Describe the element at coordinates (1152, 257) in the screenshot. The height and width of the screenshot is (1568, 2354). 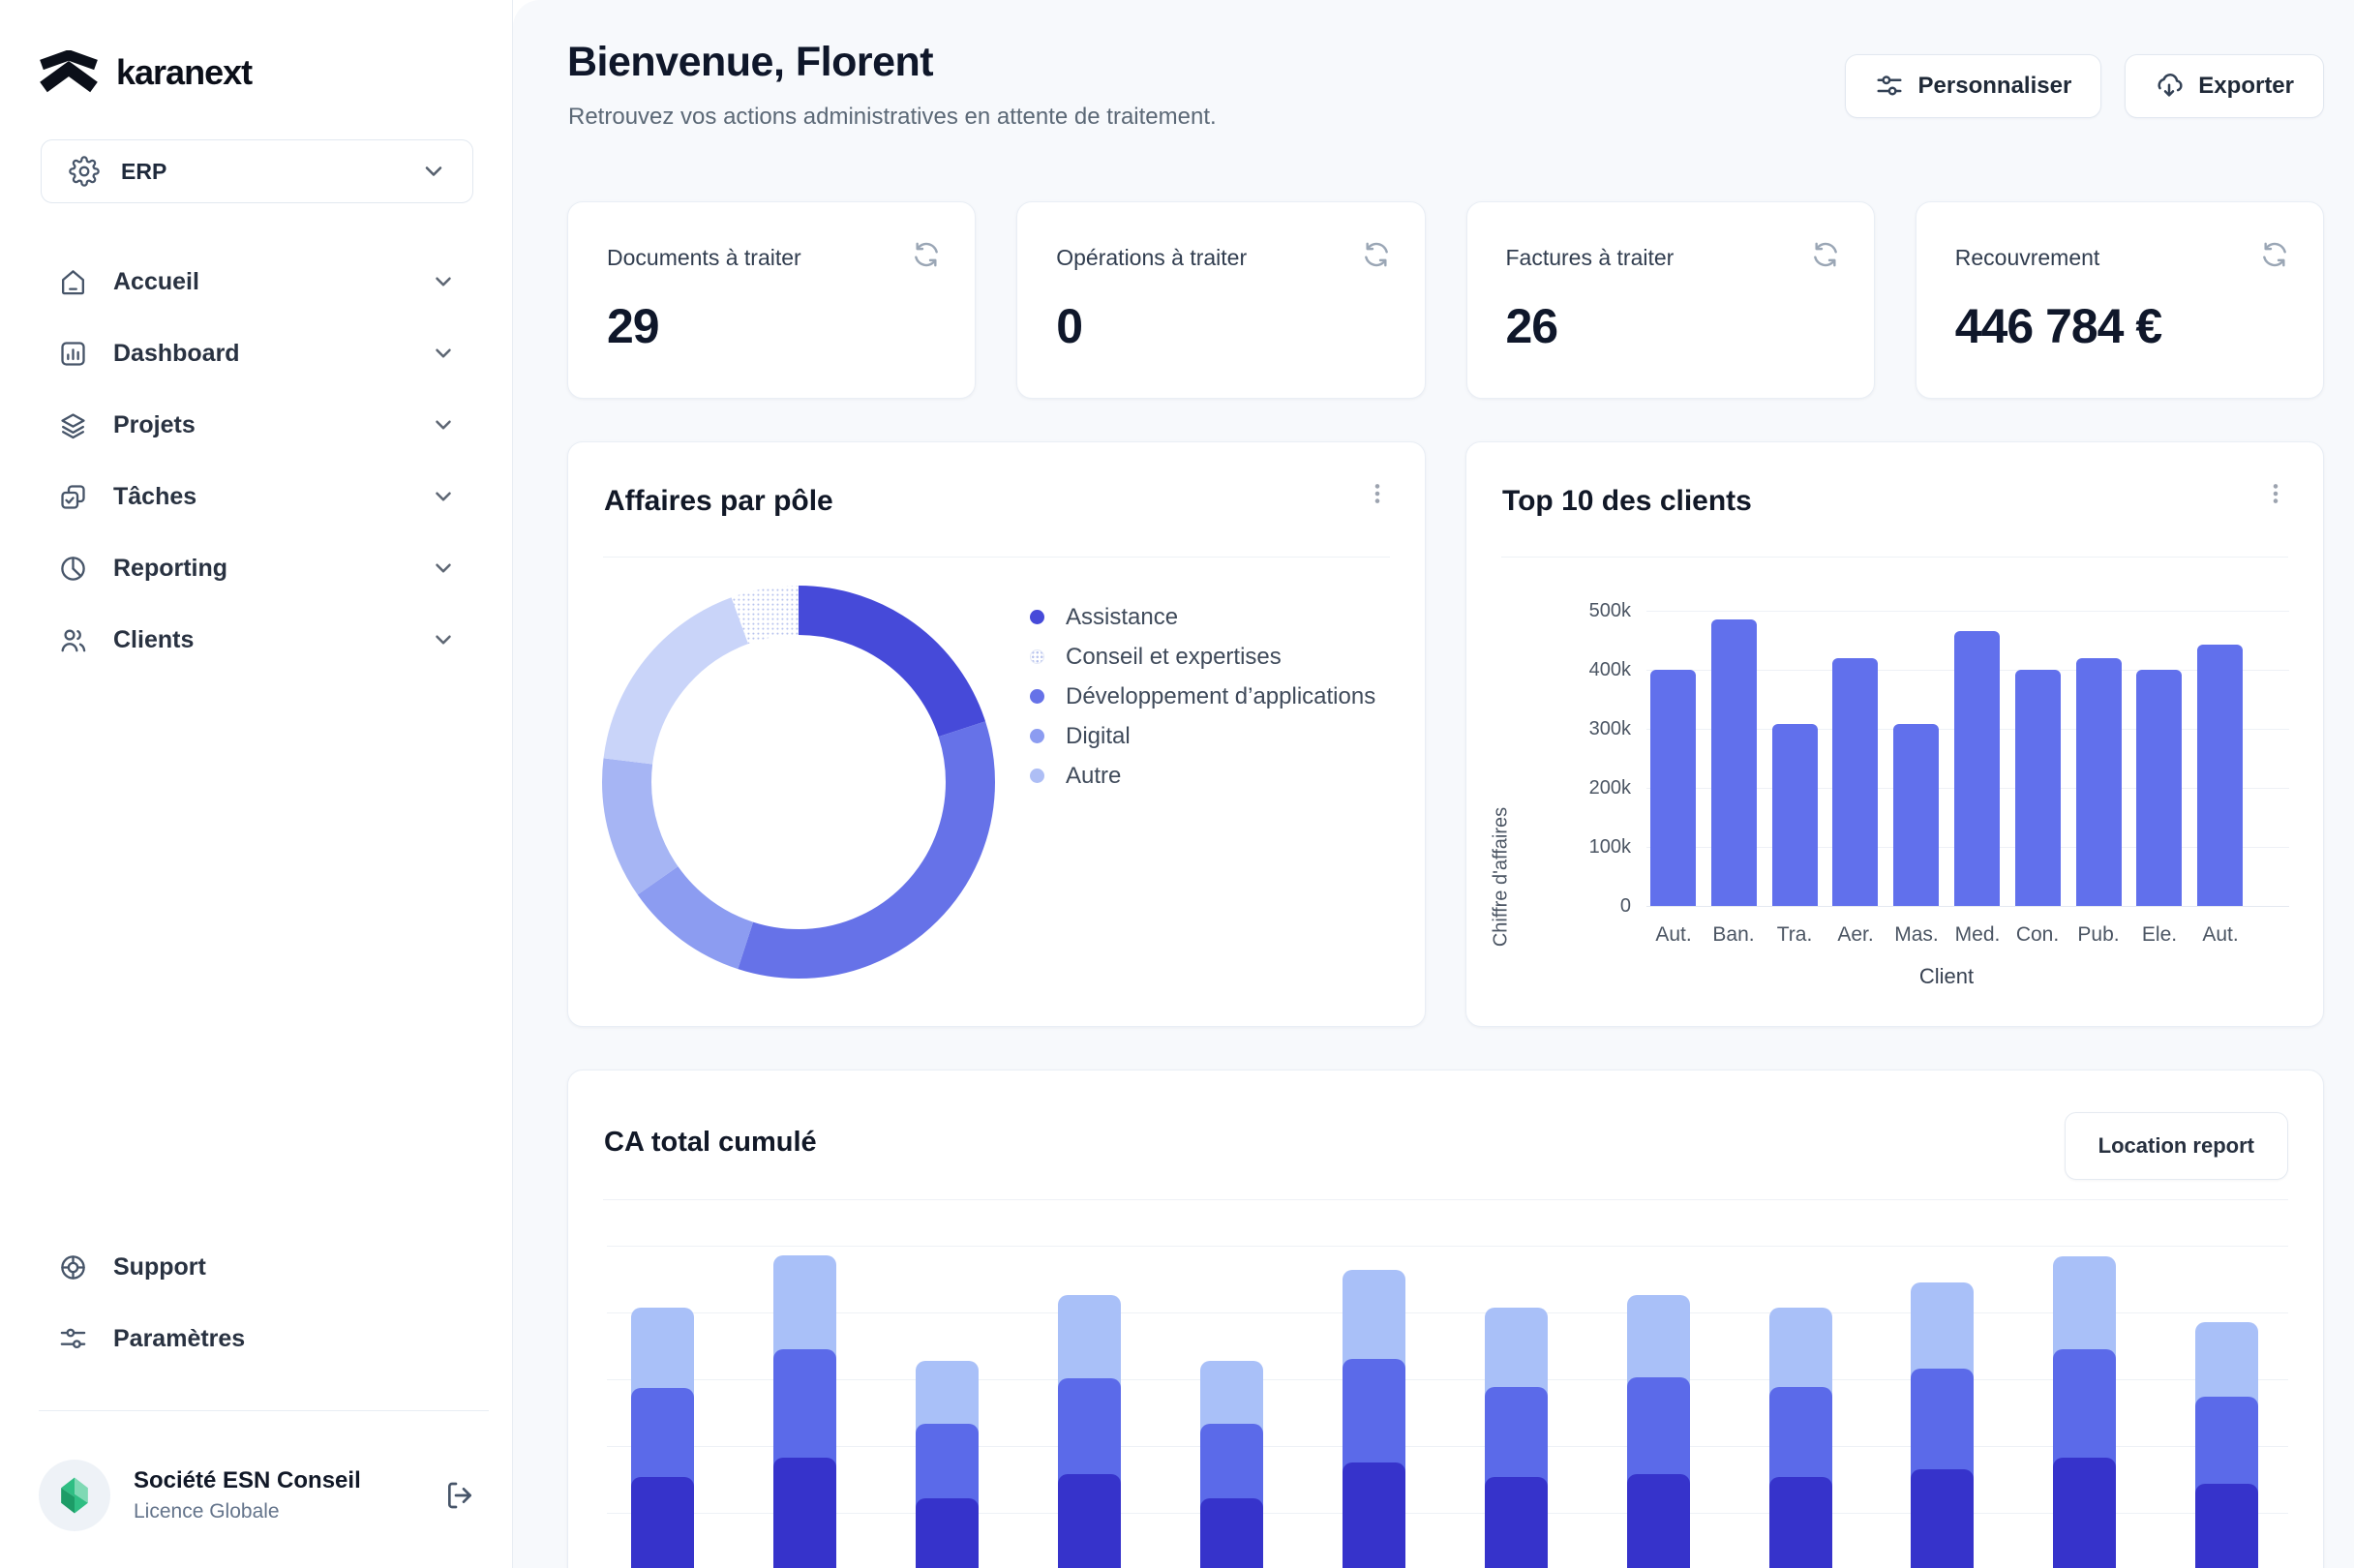
I see `stat-label: Opérations à traiter` at that location.